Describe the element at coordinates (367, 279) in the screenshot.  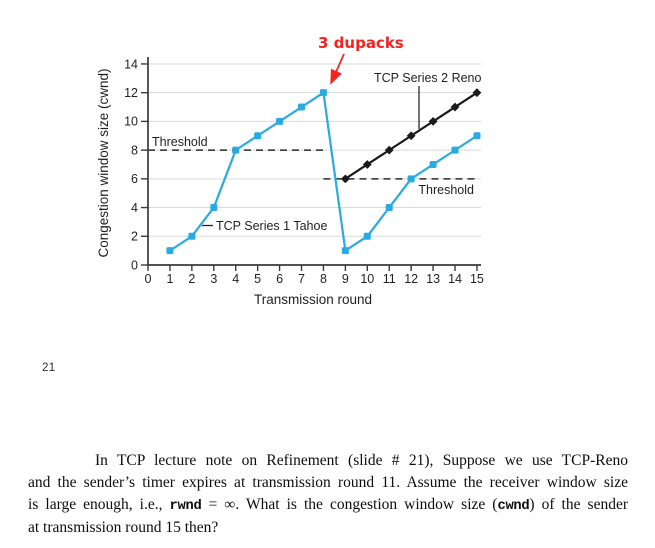
I see `x-tick-label: 10` at that location.